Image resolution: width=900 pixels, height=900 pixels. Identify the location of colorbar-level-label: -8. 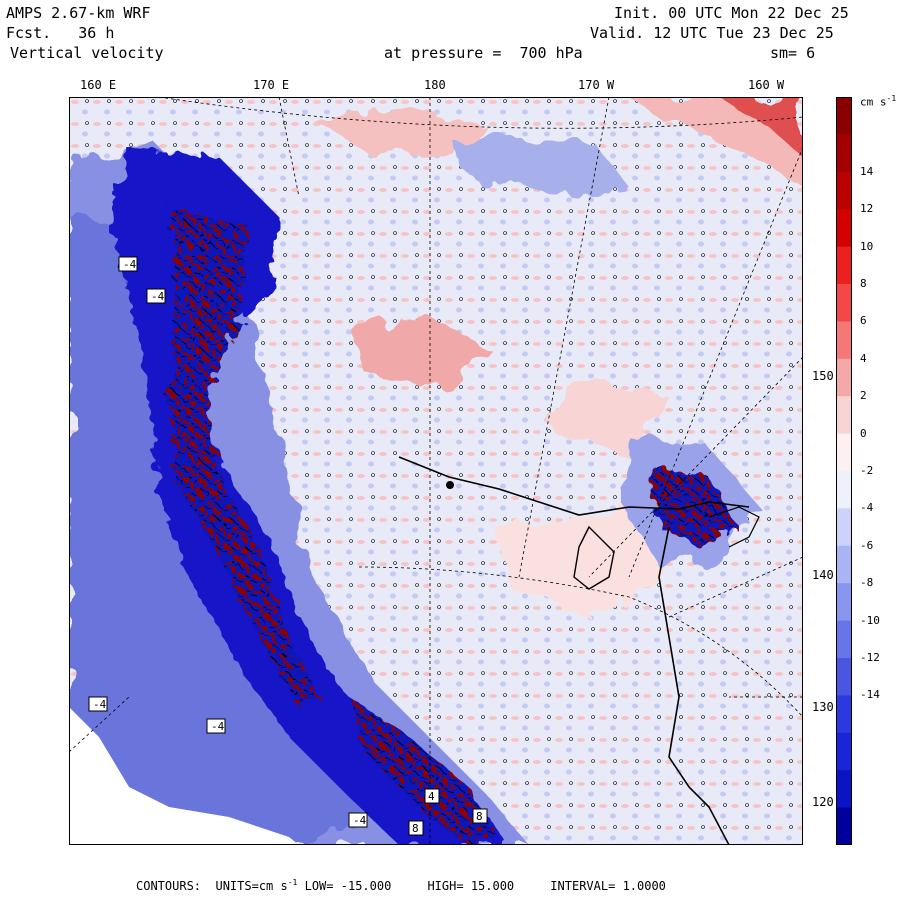
(867, 583).